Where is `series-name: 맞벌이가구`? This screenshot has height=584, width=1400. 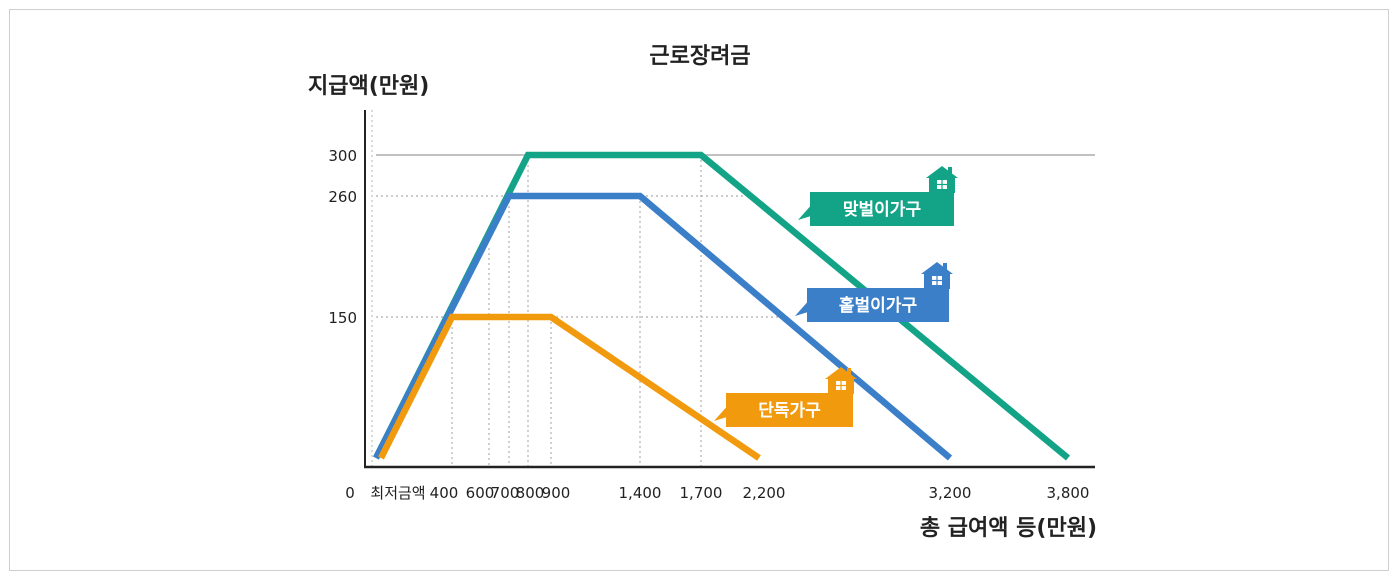 series-name: 맞벌이가구 is located at coordinates (882, 210).